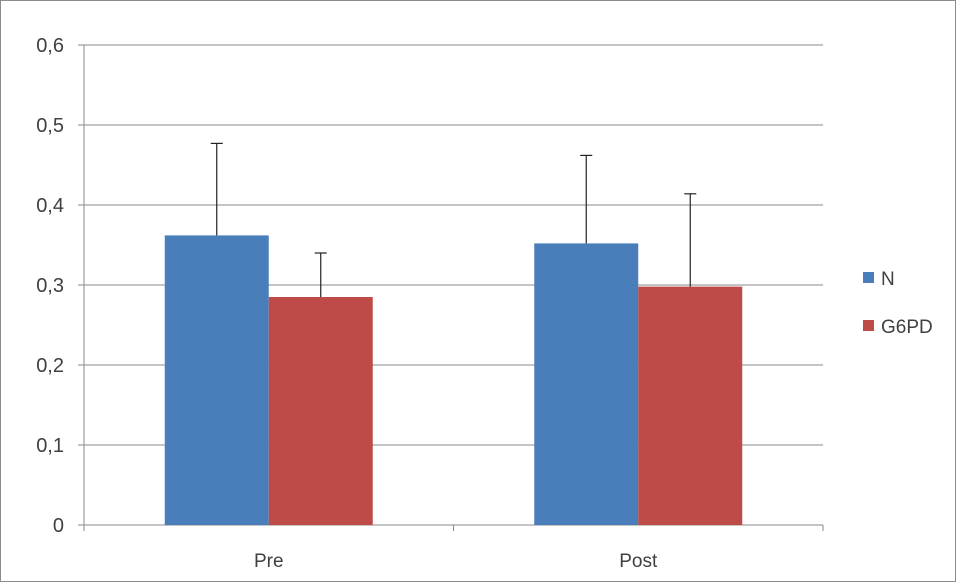 The height and width of the screenshot is (584, 958). I want to click on x-tick-label: Pre, so click(269, 561).